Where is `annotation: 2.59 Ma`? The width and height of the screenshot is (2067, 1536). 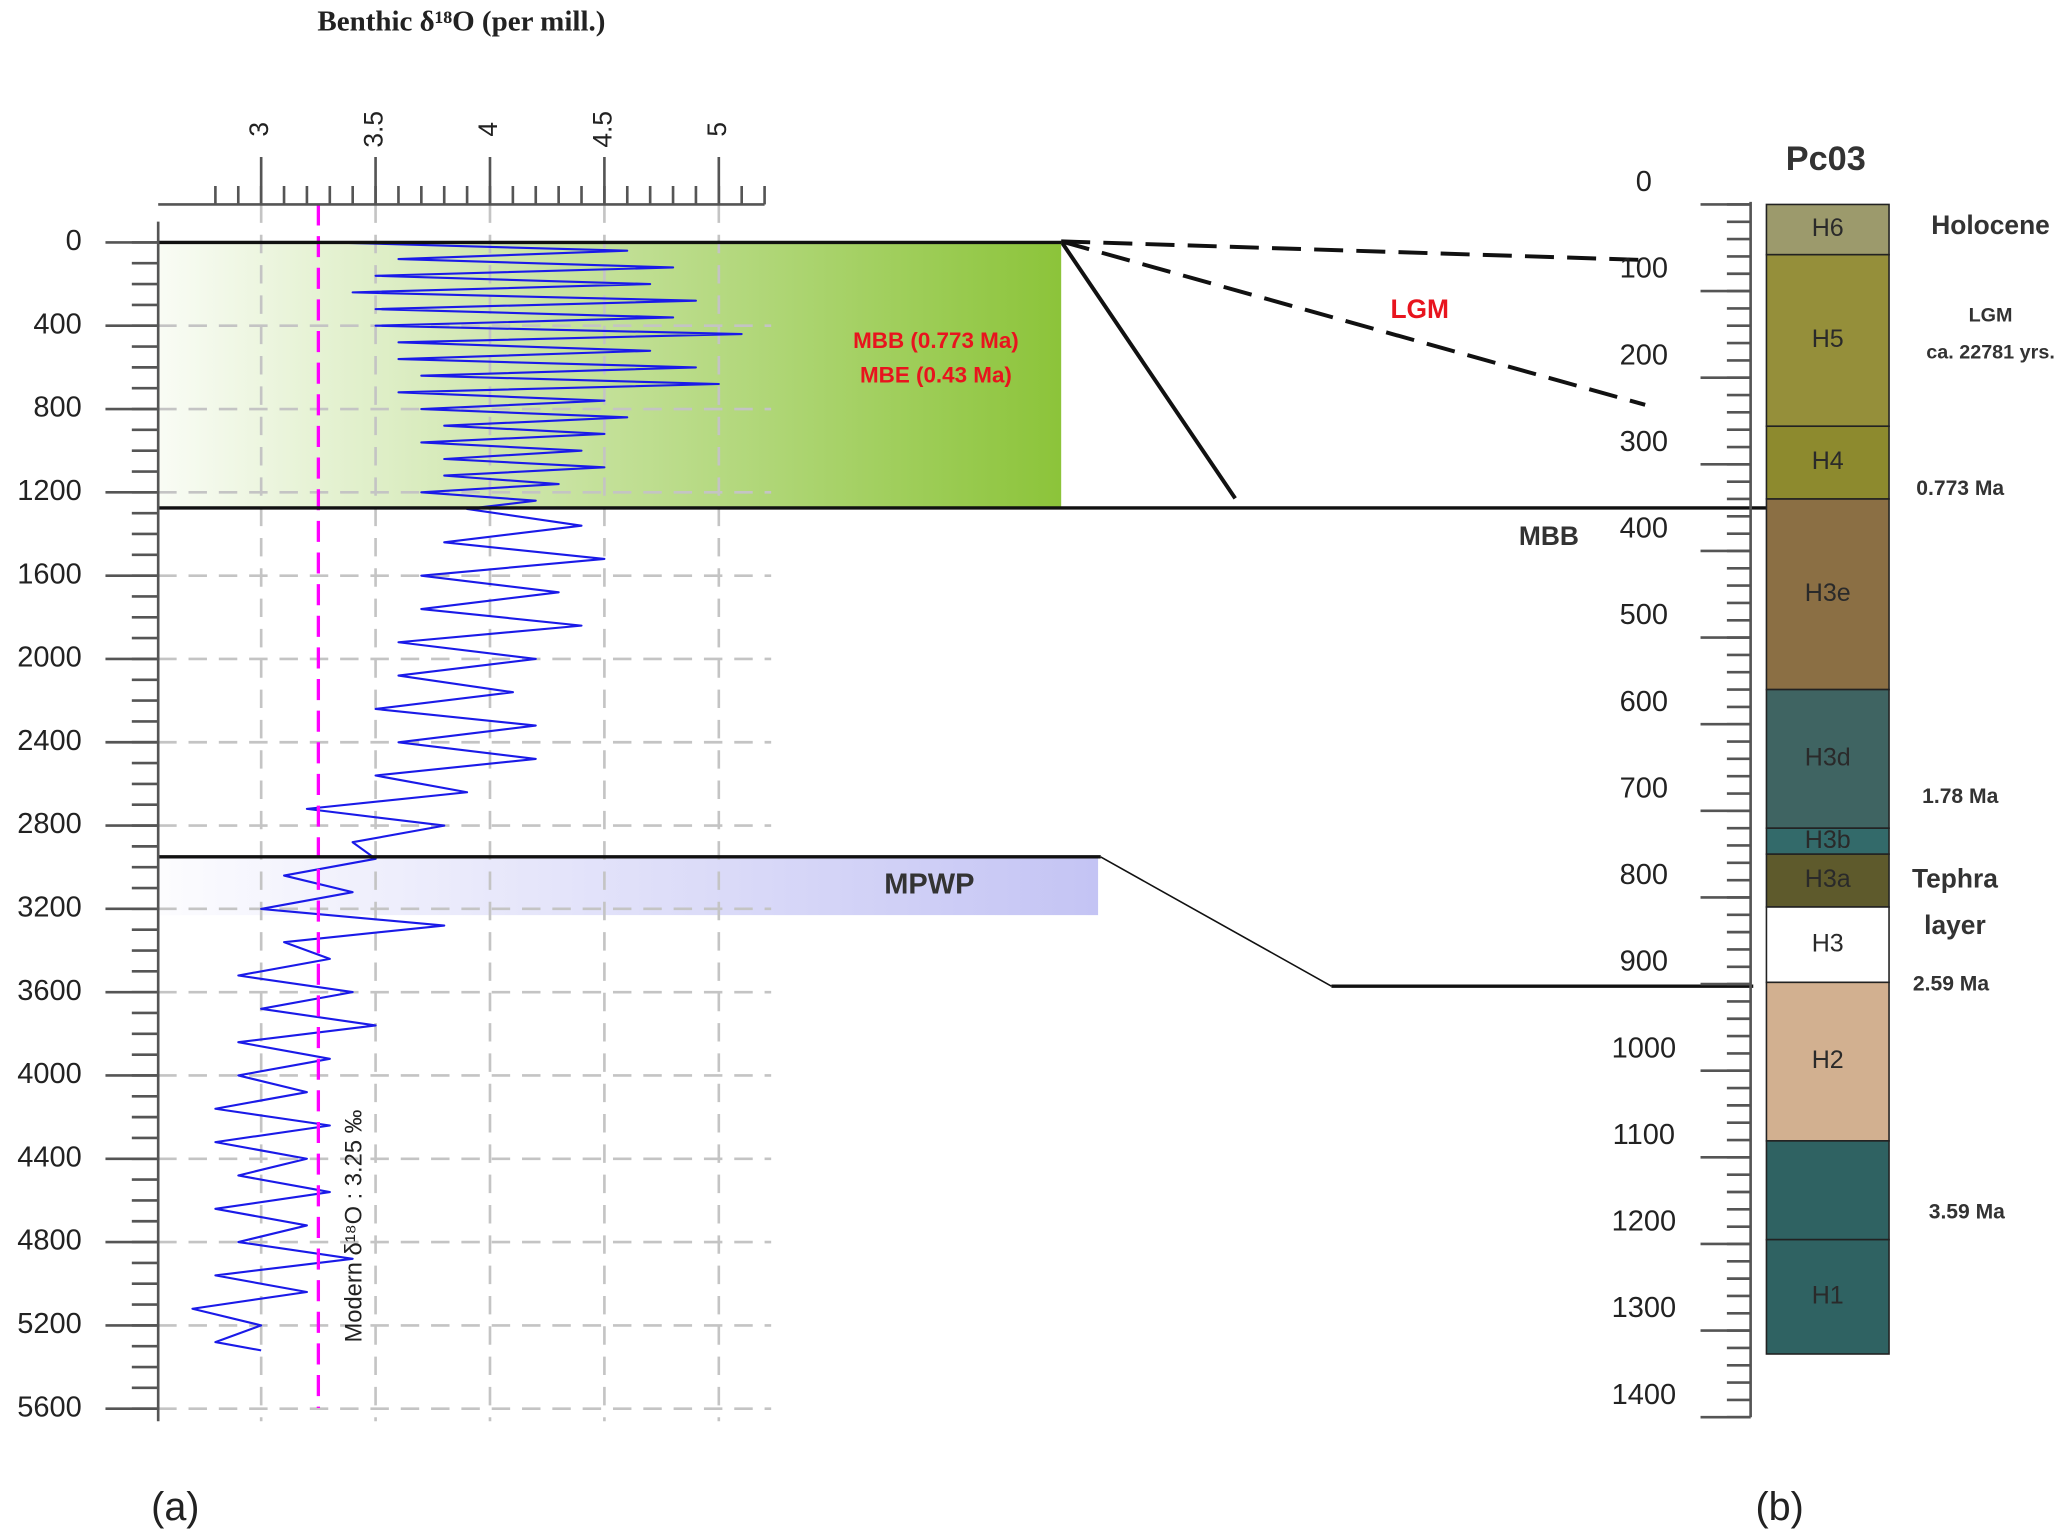
annotation: 2.59 Ma is located at coordinates (1951, 983).